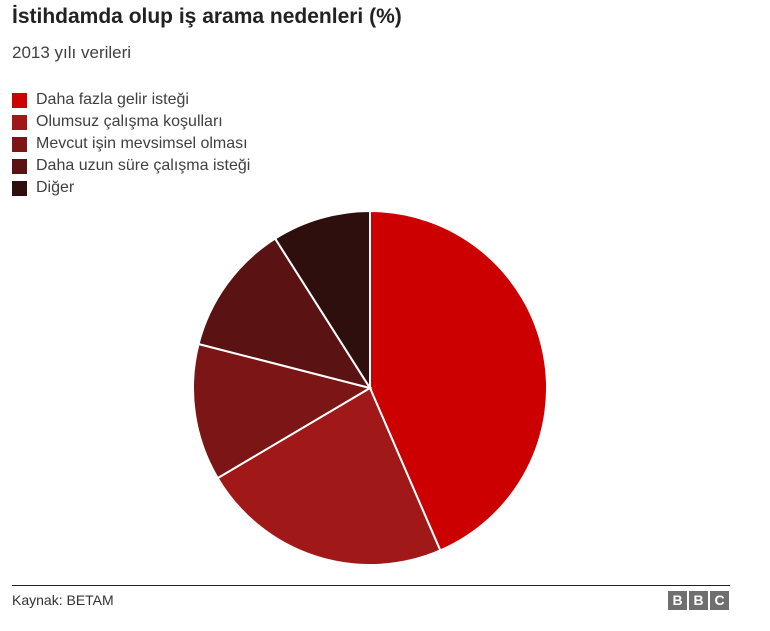 This screenshot has width=770, height=631. What do you see at coordinates (55, 187) in the screenshot?
I see `legend-label: Diğer` at bounding box center [55, 187].